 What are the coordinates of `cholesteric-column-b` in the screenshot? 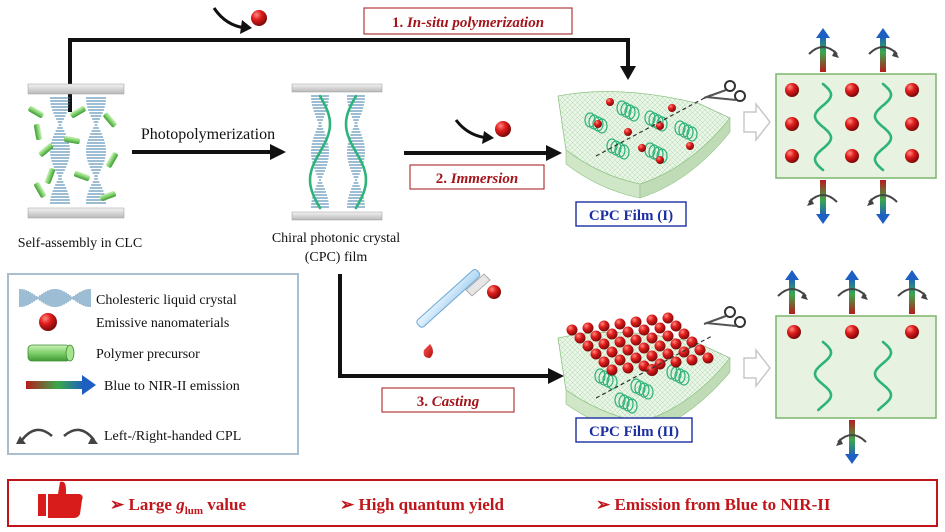 It's located at (96, 150).